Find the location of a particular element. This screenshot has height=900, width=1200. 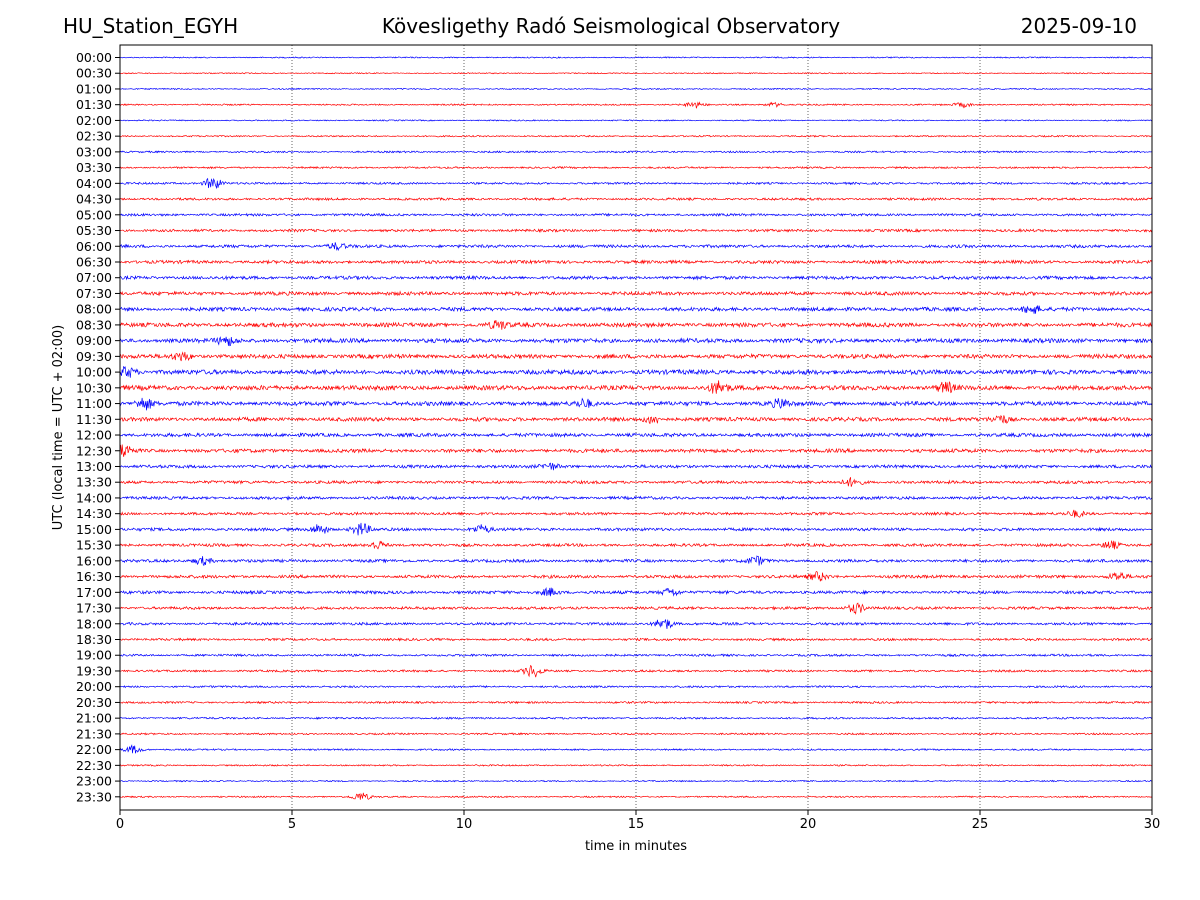

y-tick-label: 17:00 is located at coordinates (94, 592).